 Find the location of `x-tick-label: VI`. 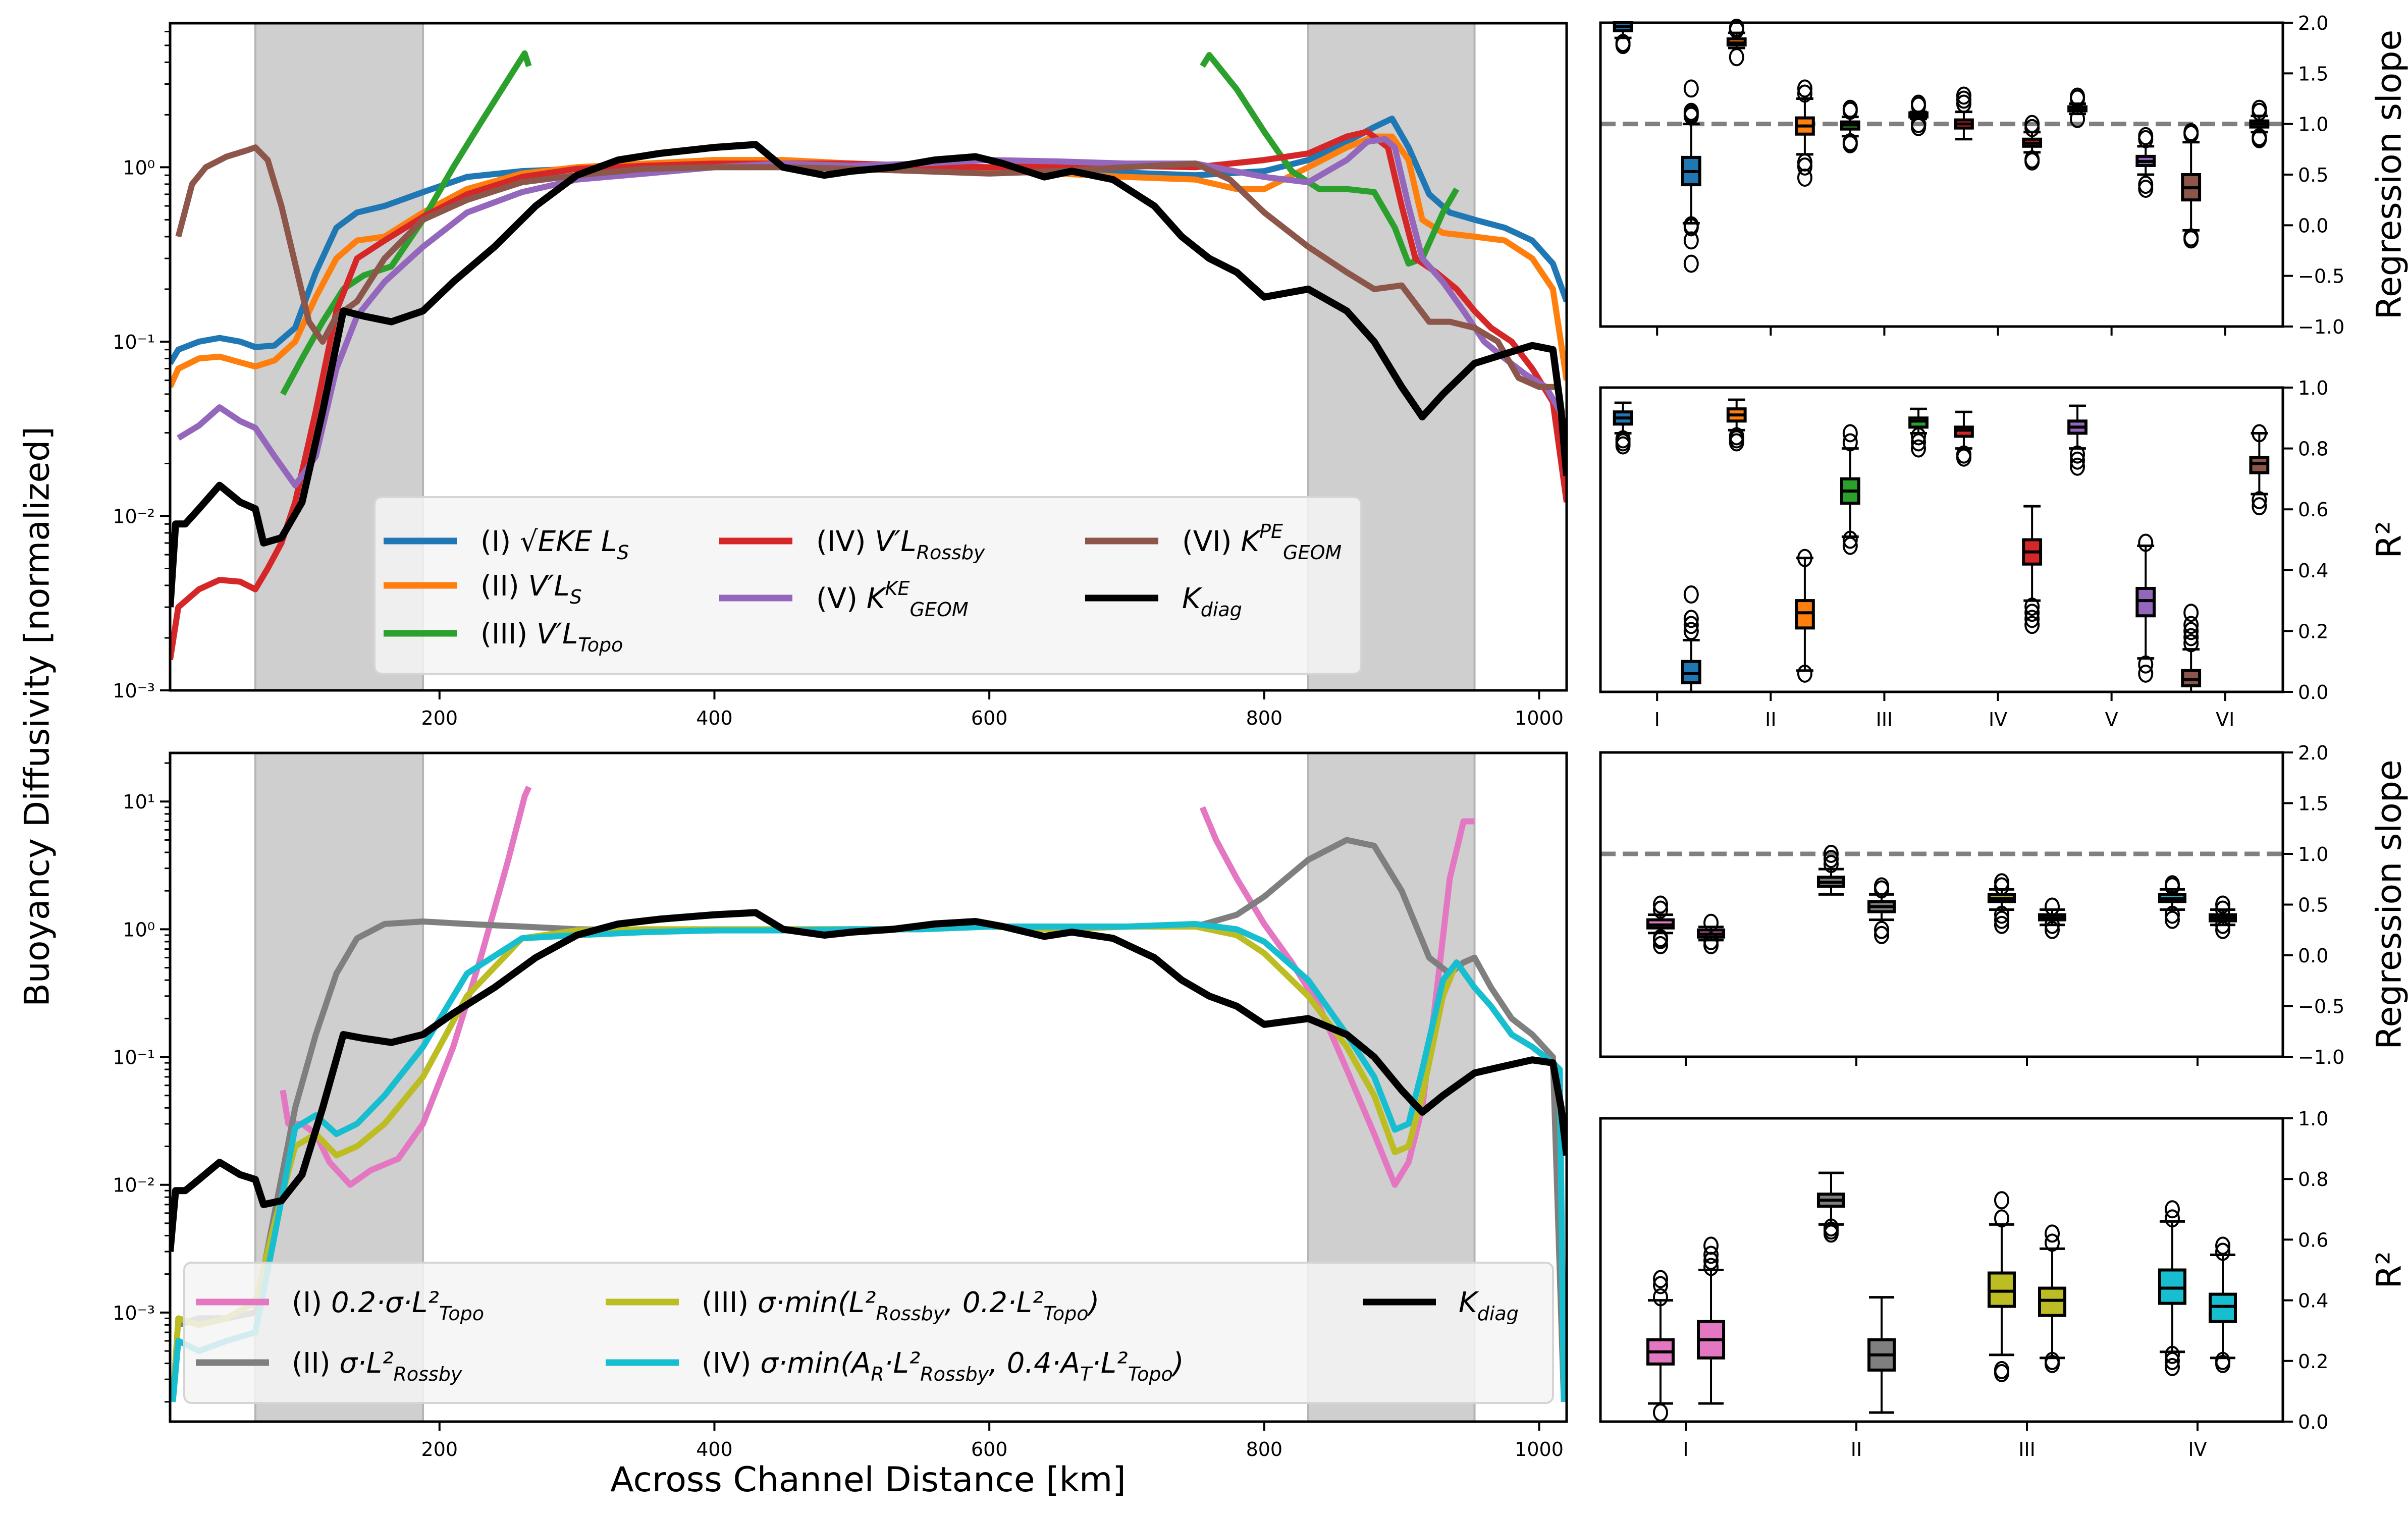

x-tick-label: VI is located at coordinates (2225, 720).